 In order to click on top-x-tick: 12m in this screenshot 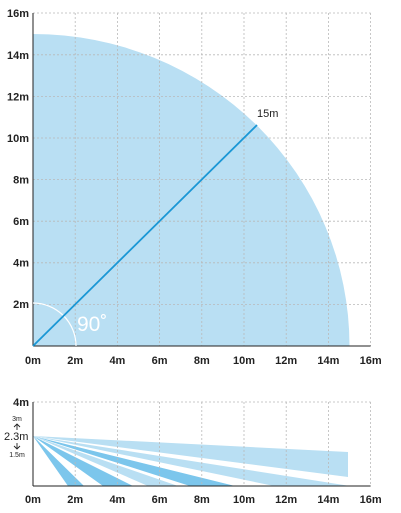, I will do `click(286, 361)`.